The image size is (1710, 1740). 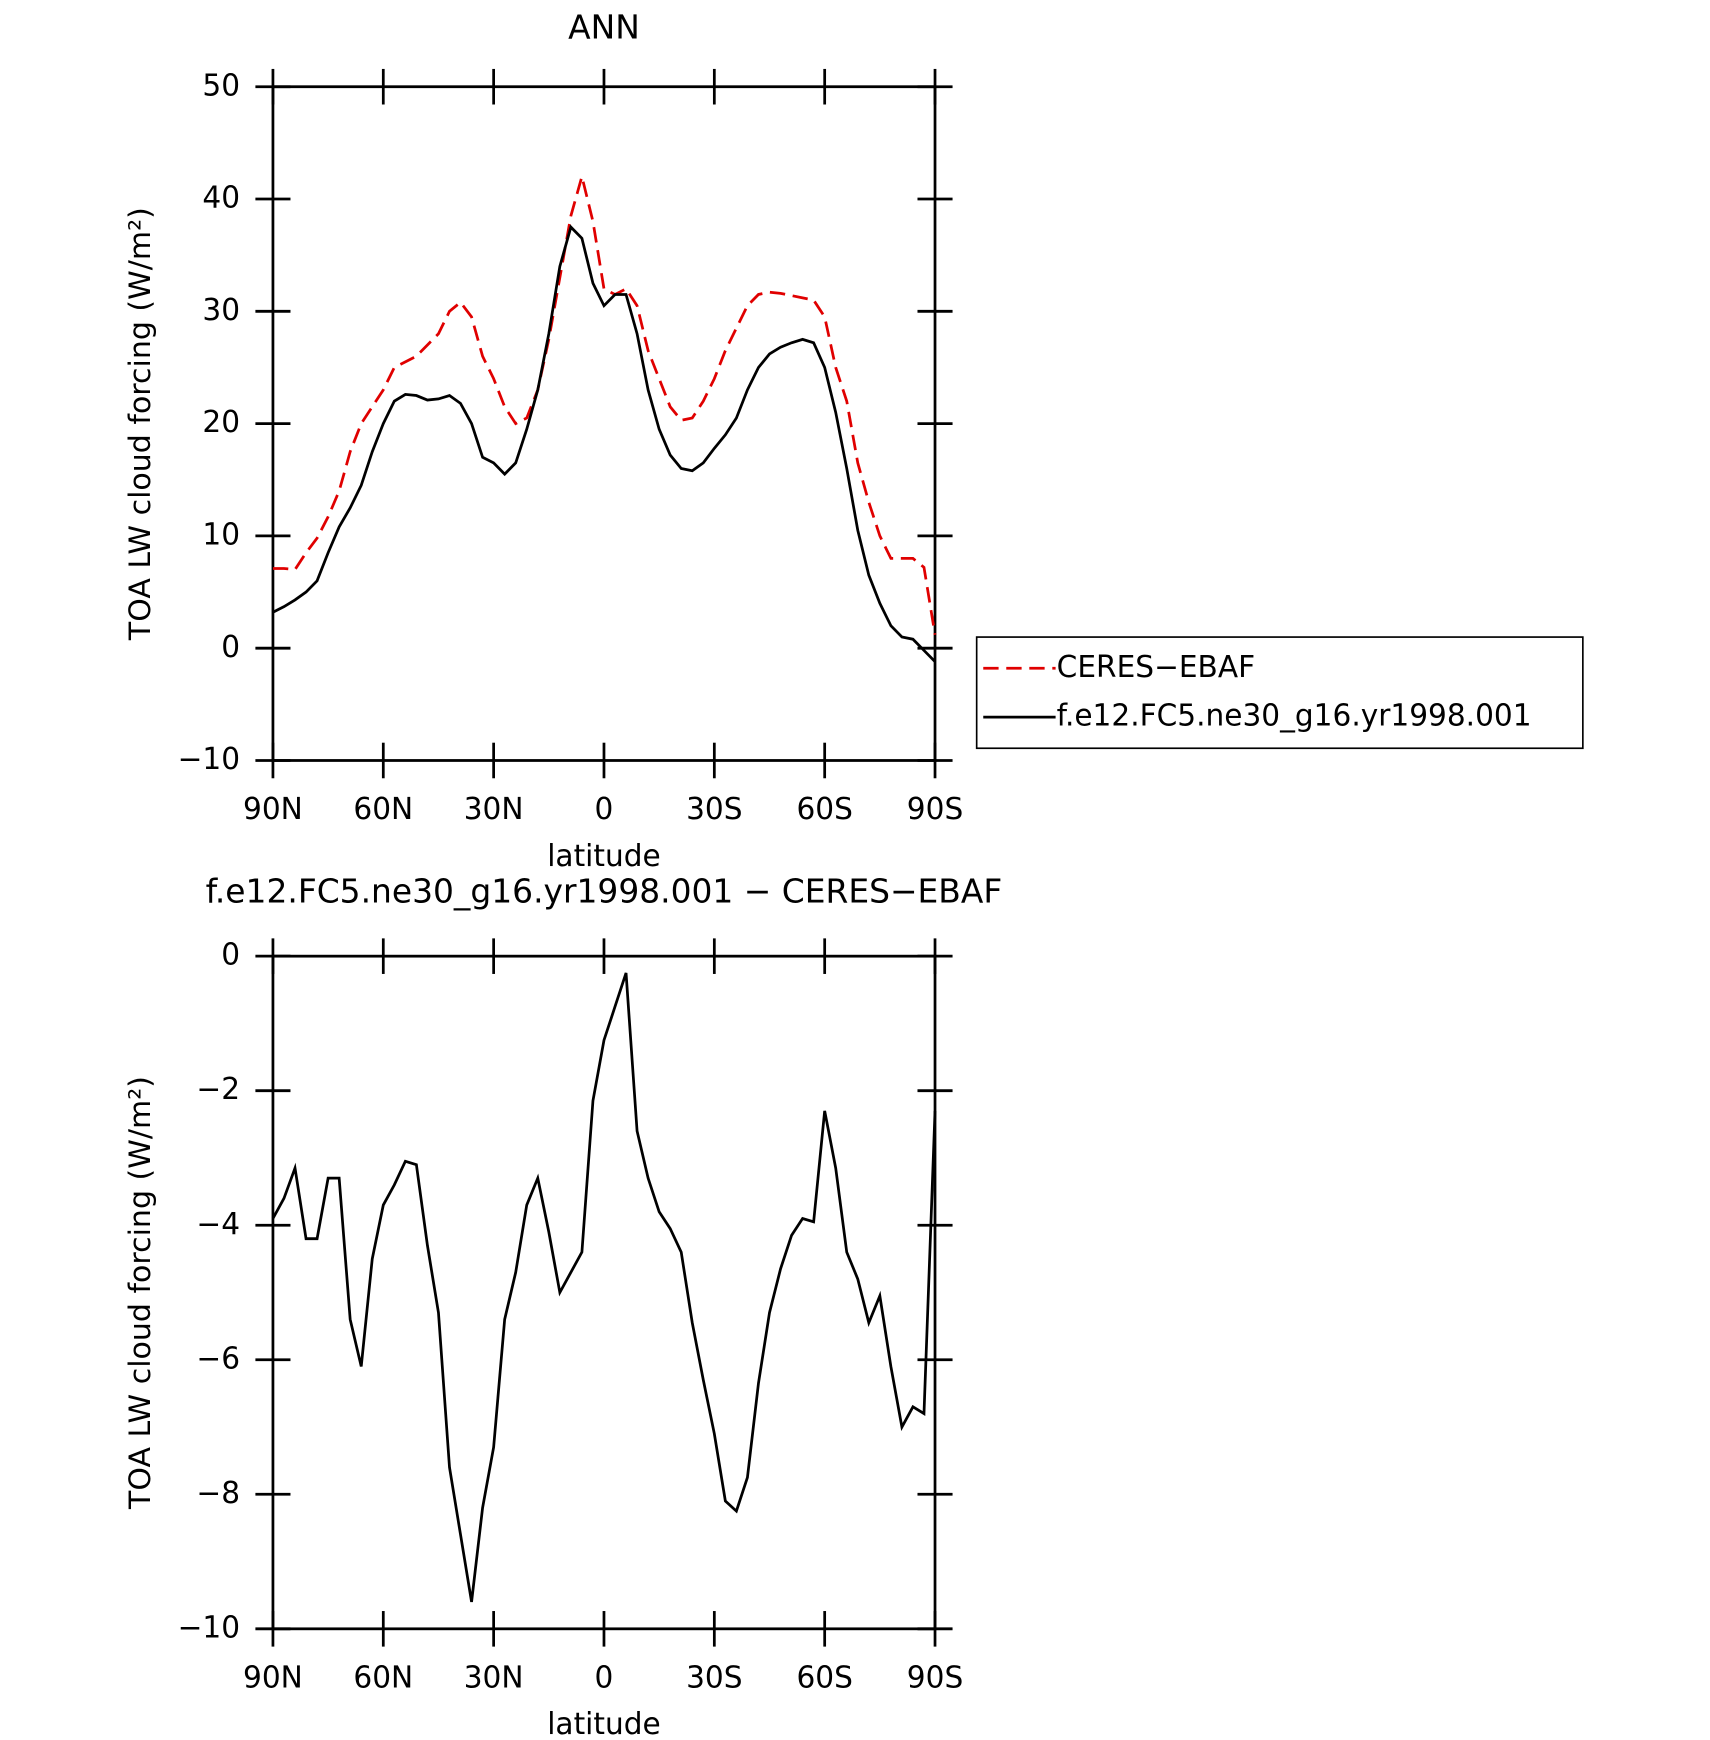 What do you see at coordinates (1156, 667) in the screenshot?
I see `legend-label: CERES−EBAF` at bounding box center [1156, 667].